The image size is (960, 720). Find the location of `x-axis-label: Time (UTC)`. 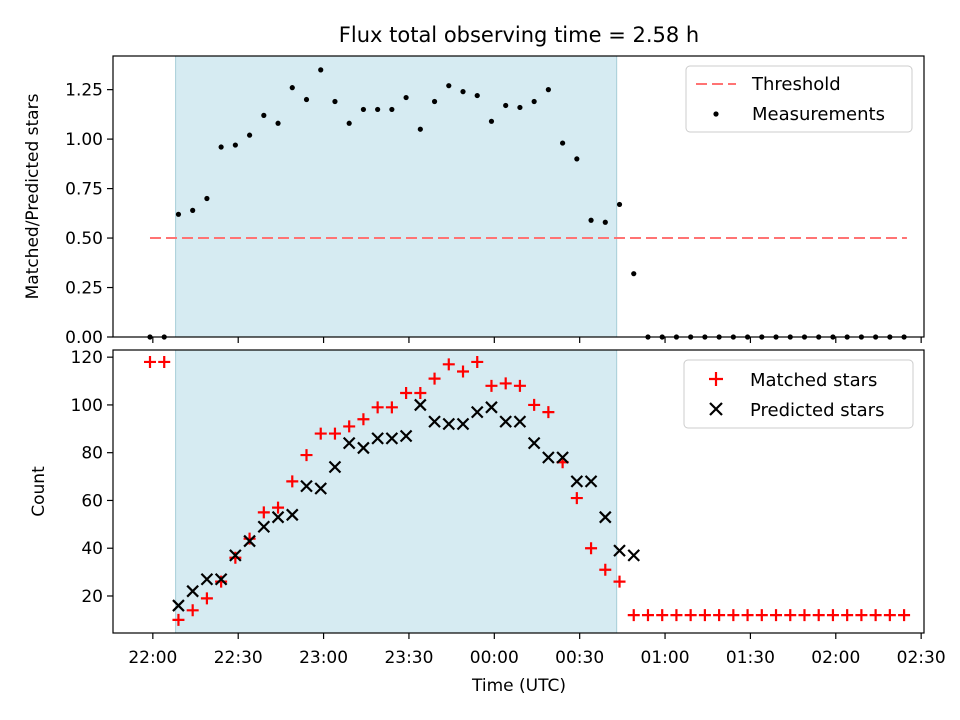

x-axis-label: Time (UTC) is located at coordinates (518, 686).